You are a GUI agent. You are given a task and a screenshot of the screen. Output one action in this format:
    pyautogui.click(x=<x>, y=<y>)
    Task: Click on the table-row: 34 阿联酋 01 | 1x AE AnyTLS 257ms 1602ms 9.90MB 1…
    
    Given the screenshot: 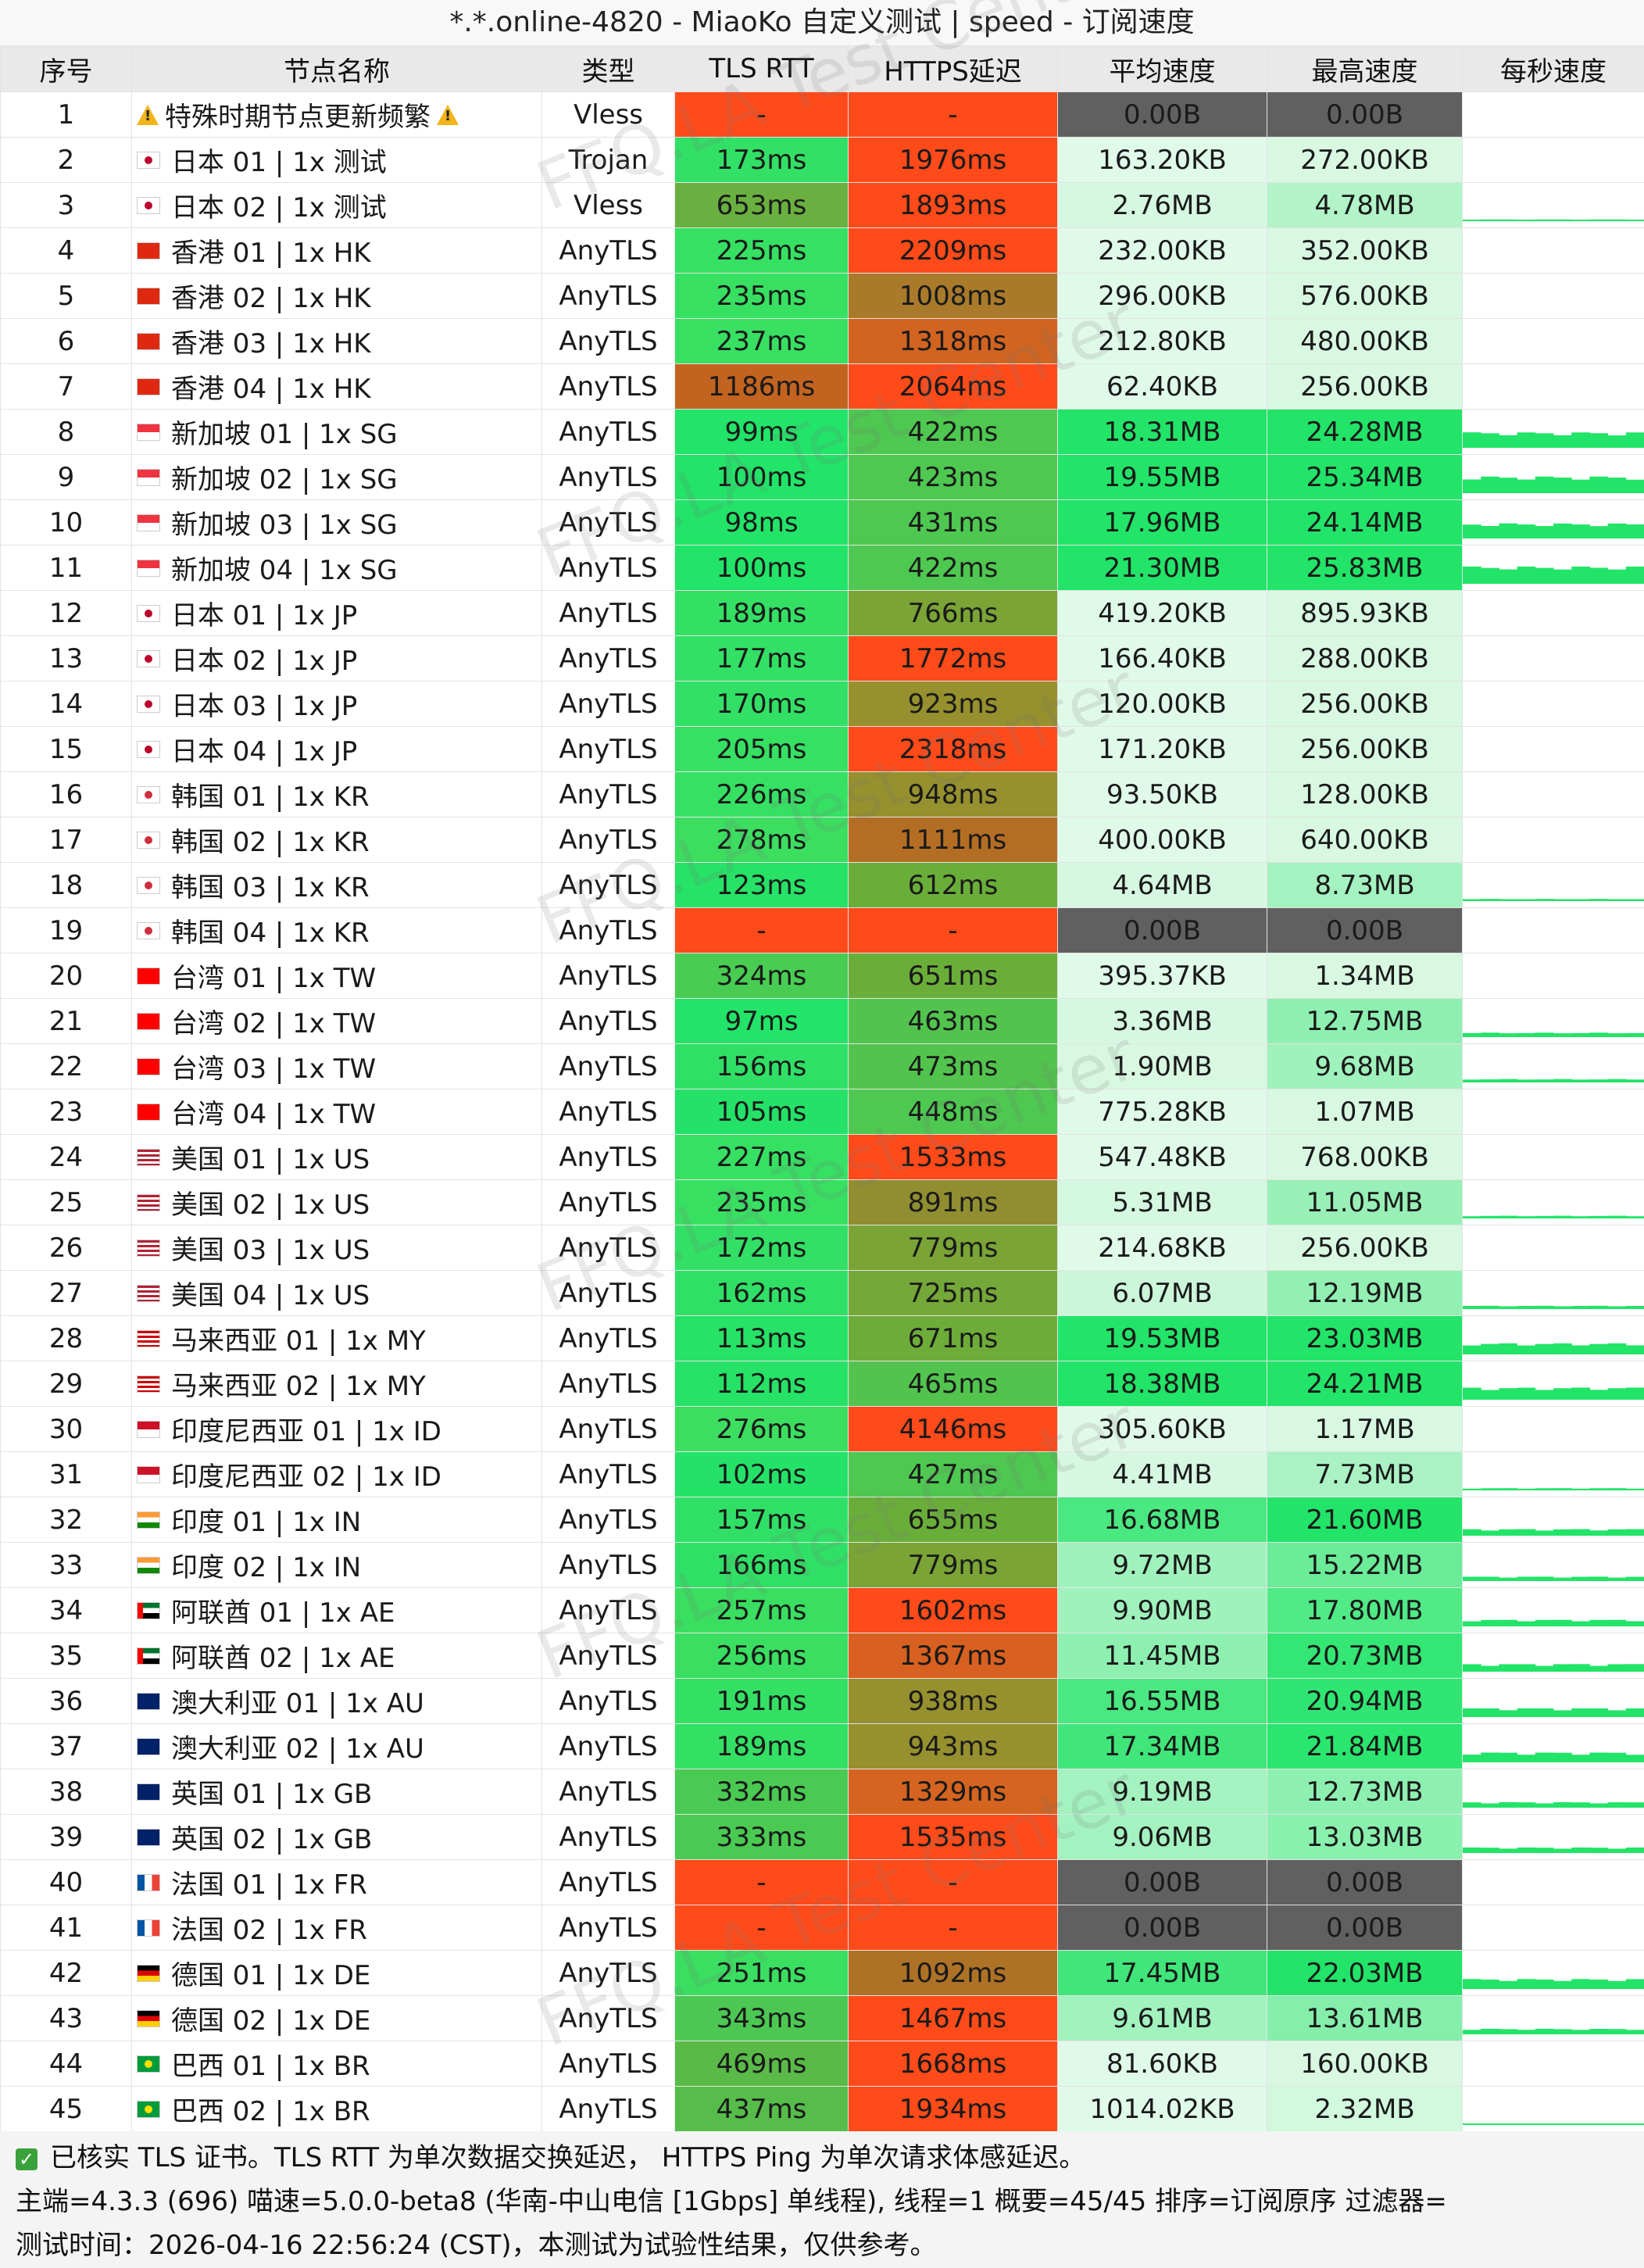 What is the action you would take?
    pyautogui.click(x=822, y=1610)
    